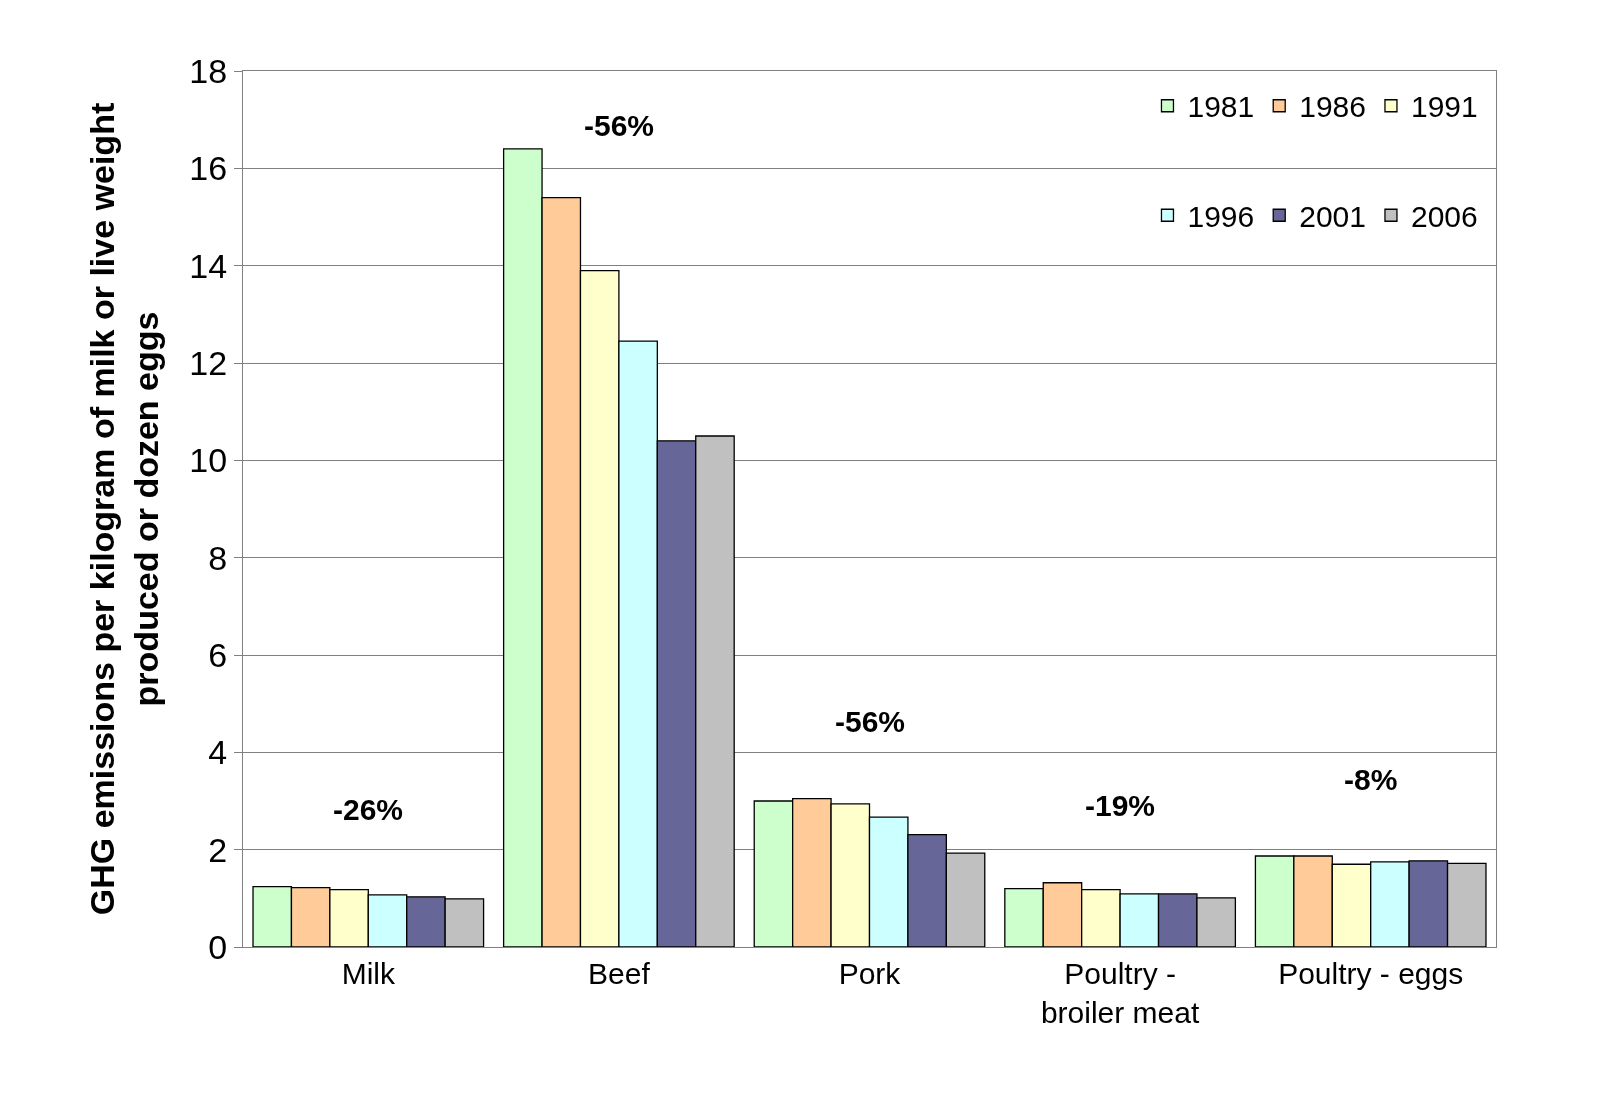 This screenshot has width=1606, height=1104. What do you see at coordinates (1120, 805) in the screenshot?
I see `annotation: -19%` at bounding box center [1120, 805].